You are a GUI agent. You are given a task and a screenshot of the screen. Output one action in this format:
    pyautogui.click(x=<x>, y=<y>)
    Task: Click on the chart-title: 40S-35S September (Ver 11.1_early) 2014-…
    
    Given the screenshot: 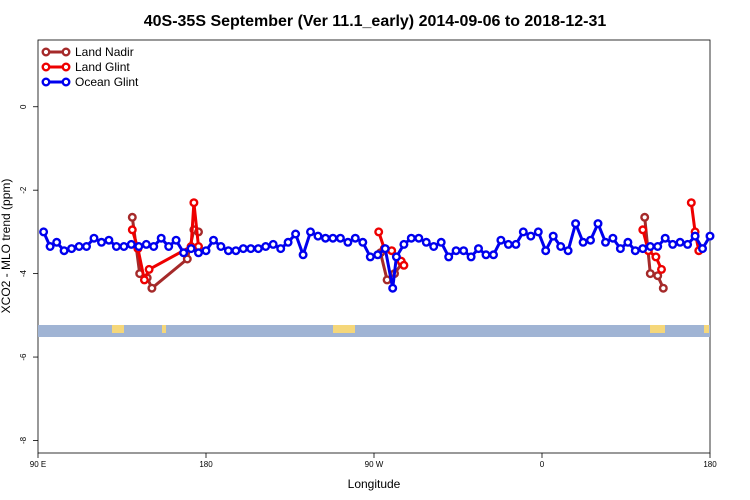 What is the action you would take?
    pyautogui.click(x=375, y=21)
    